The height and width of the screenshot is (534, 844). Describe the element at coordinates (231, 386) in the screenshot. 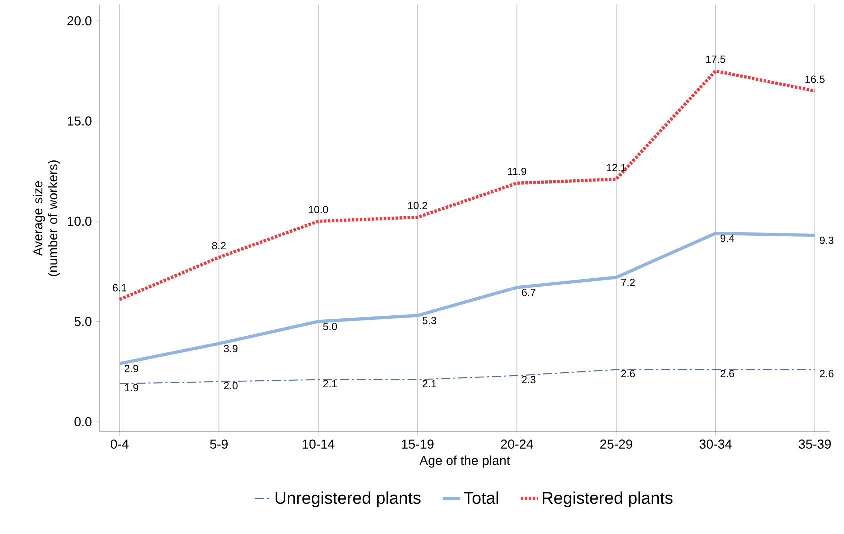

I see `data-label: 2.0` at that location.